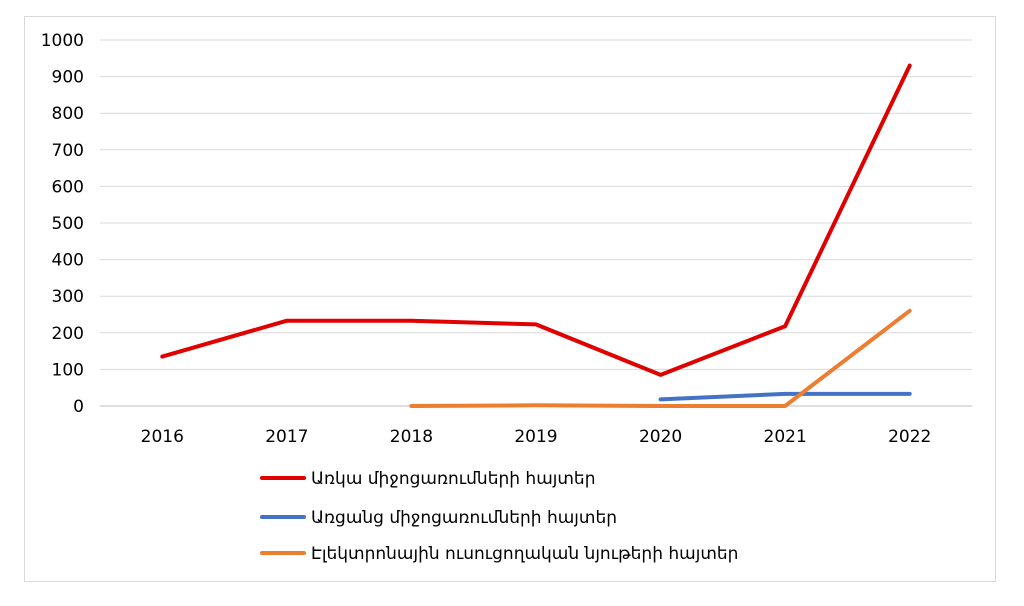 Image resolution: width=1024 pixels, height=606 pixels. Describe the element at coordinates (68, 261) in the screenshot. I see `y-tick-label: 400` at that location.